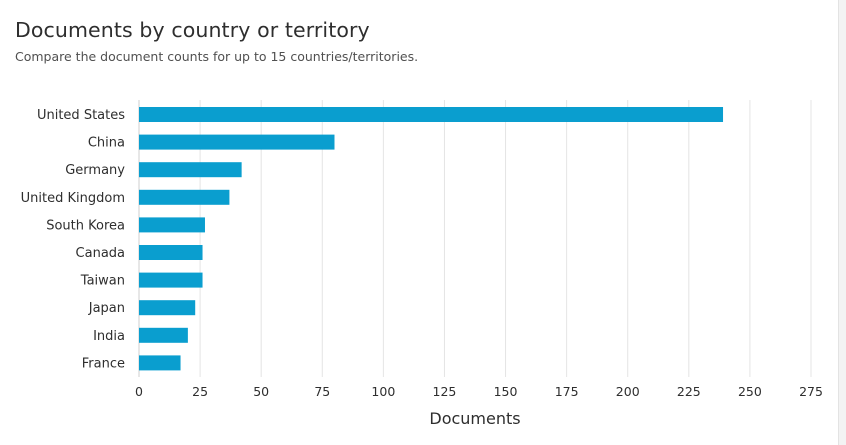  Describe the element at coordinates (383, 391) in the screenshot. I see `x-tick-label: 100` at that location.